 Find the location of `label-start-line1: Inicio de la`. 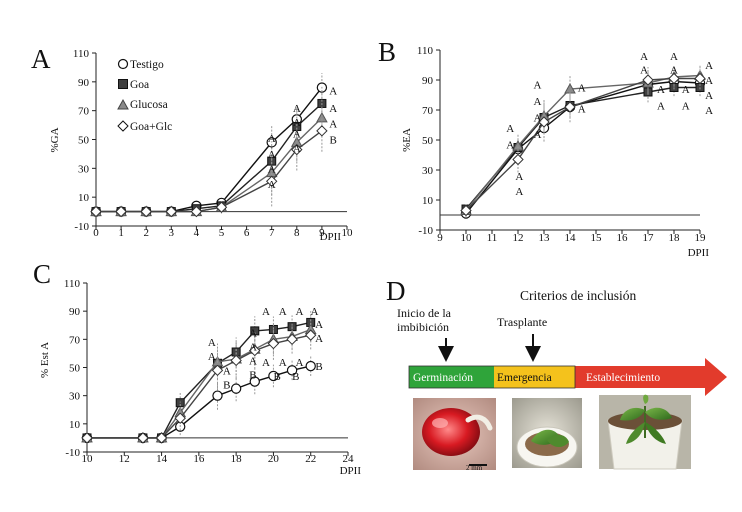

label-start-line1: Inicio de la is located at coordinates (424, 313).